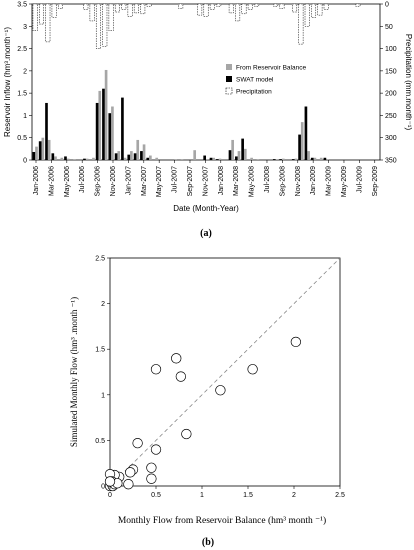 The width and height of the screenshot is (414, 550). I want to click on y-tick-label: 3, so click(25, 27).